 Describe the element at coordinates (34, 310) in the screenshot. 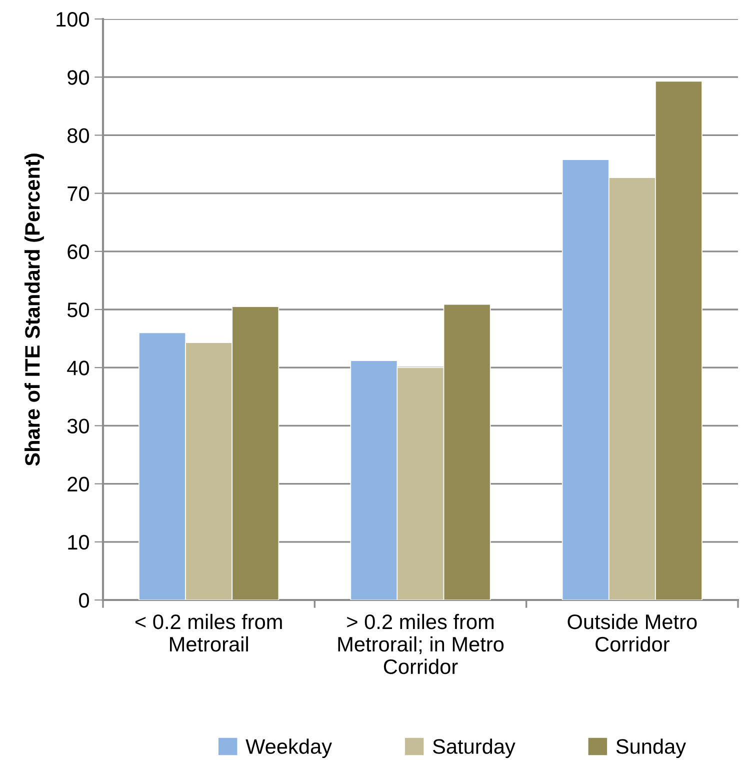

I see `y-axis-title: Share of ITE Standard (Percent)` at that location.